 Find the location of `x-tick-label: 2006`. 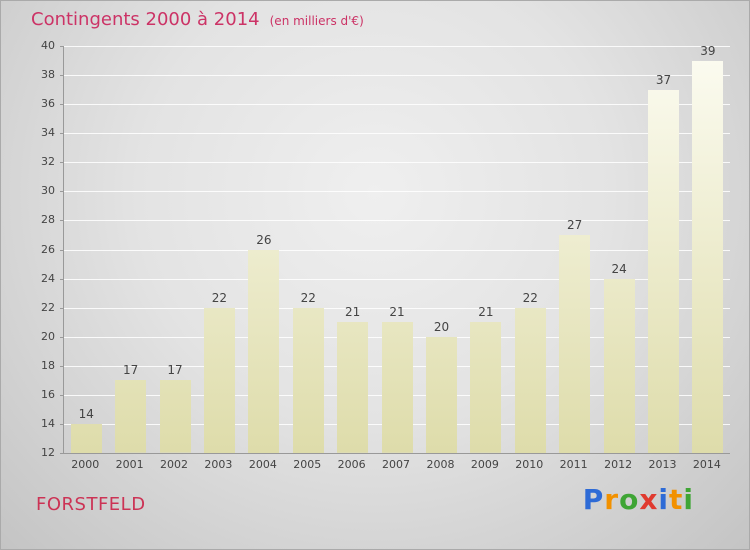

x-tick-label: 2006 is located at coordinates (351, 464).